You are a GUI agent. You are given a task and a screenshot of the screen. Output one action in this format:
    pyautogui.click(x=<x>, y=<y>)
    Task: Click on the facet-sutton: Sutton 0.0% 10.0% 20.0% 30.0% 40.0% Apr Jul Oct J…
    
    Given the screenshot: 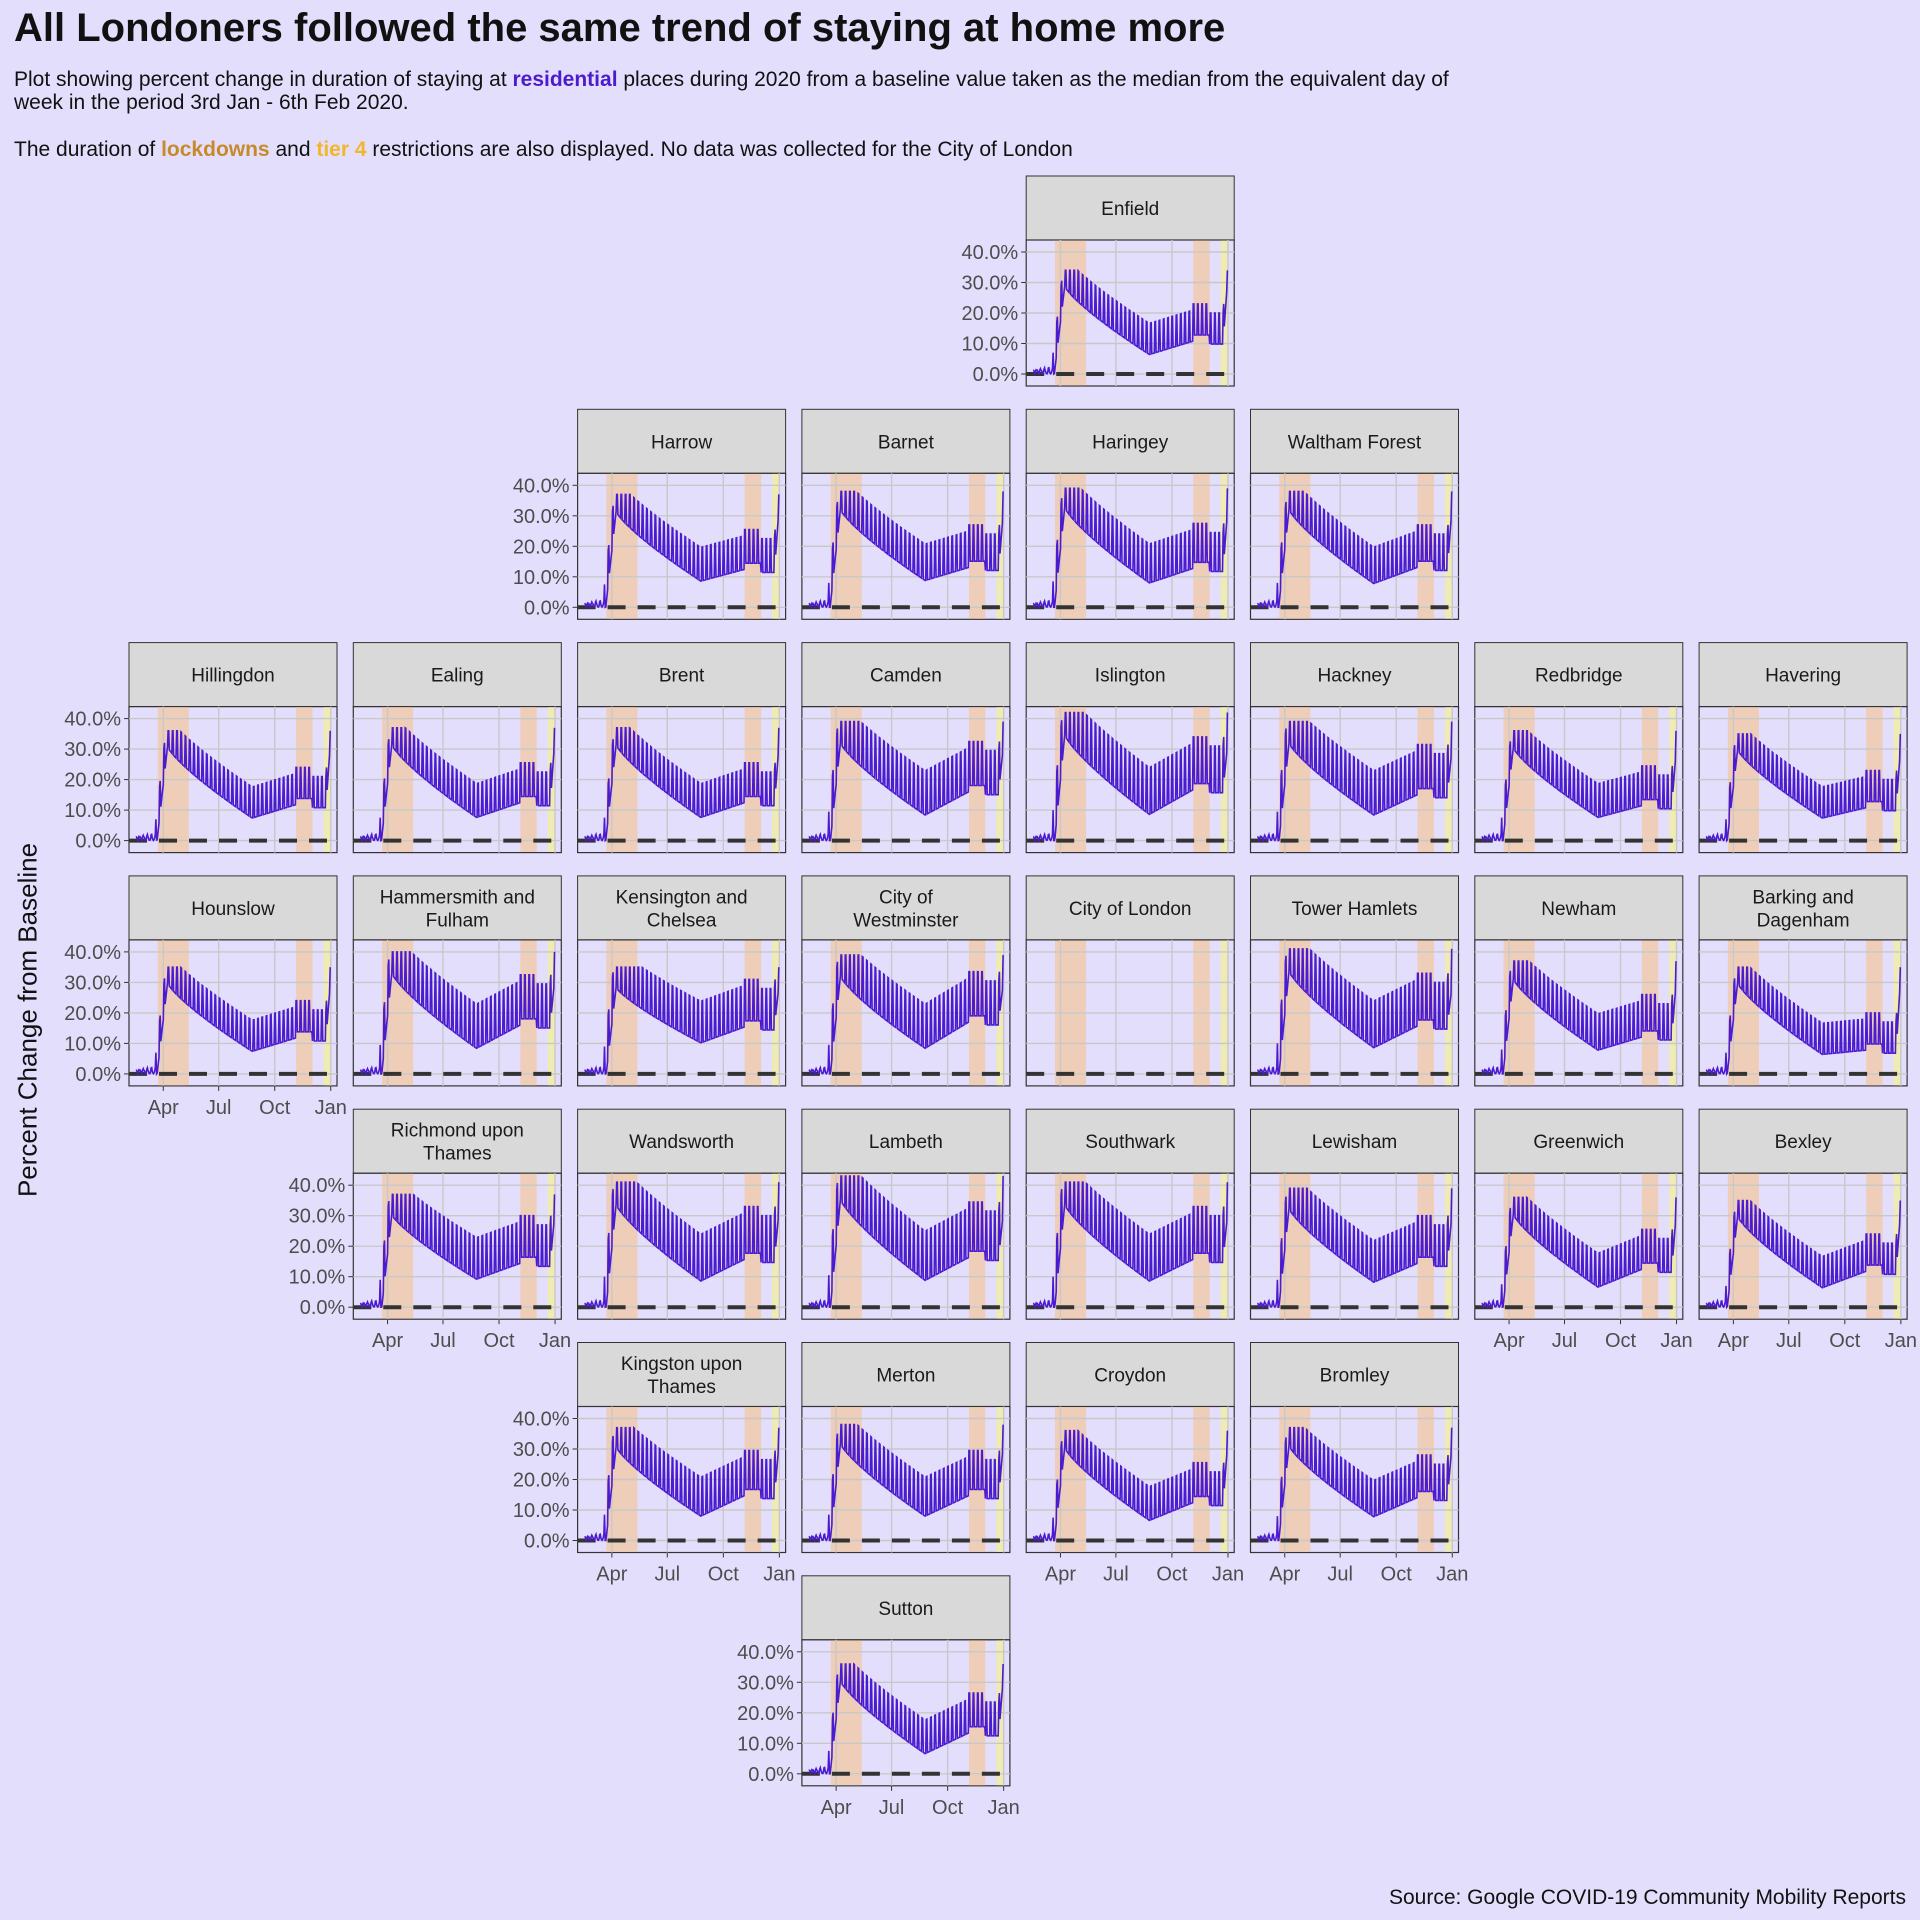 What is the action you would take?
    pyautogui.click(x=878, y=1697)
    